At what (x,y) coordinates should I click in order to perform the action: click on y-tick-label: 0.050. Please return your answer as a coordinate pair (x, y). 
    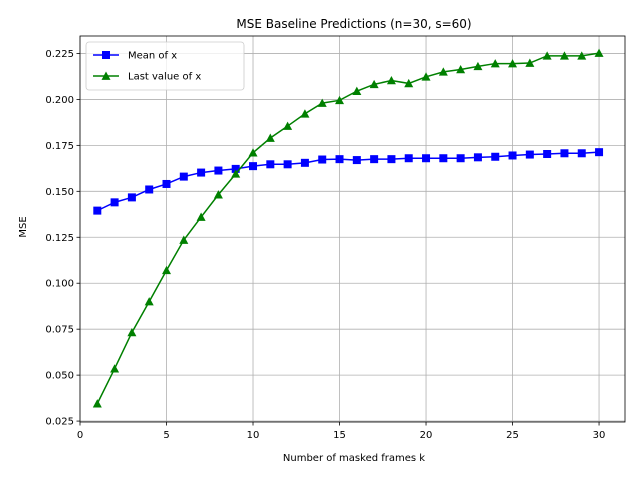
    Looking at the image, I should click on (59, 376).